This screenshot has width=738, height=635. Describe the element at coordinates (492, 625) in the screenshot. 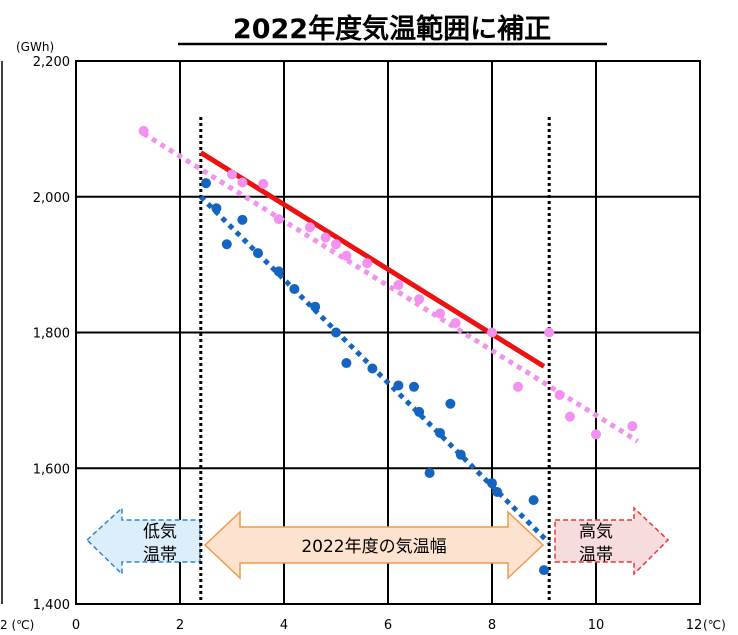

I see `x-tick-label: 8` at that location.